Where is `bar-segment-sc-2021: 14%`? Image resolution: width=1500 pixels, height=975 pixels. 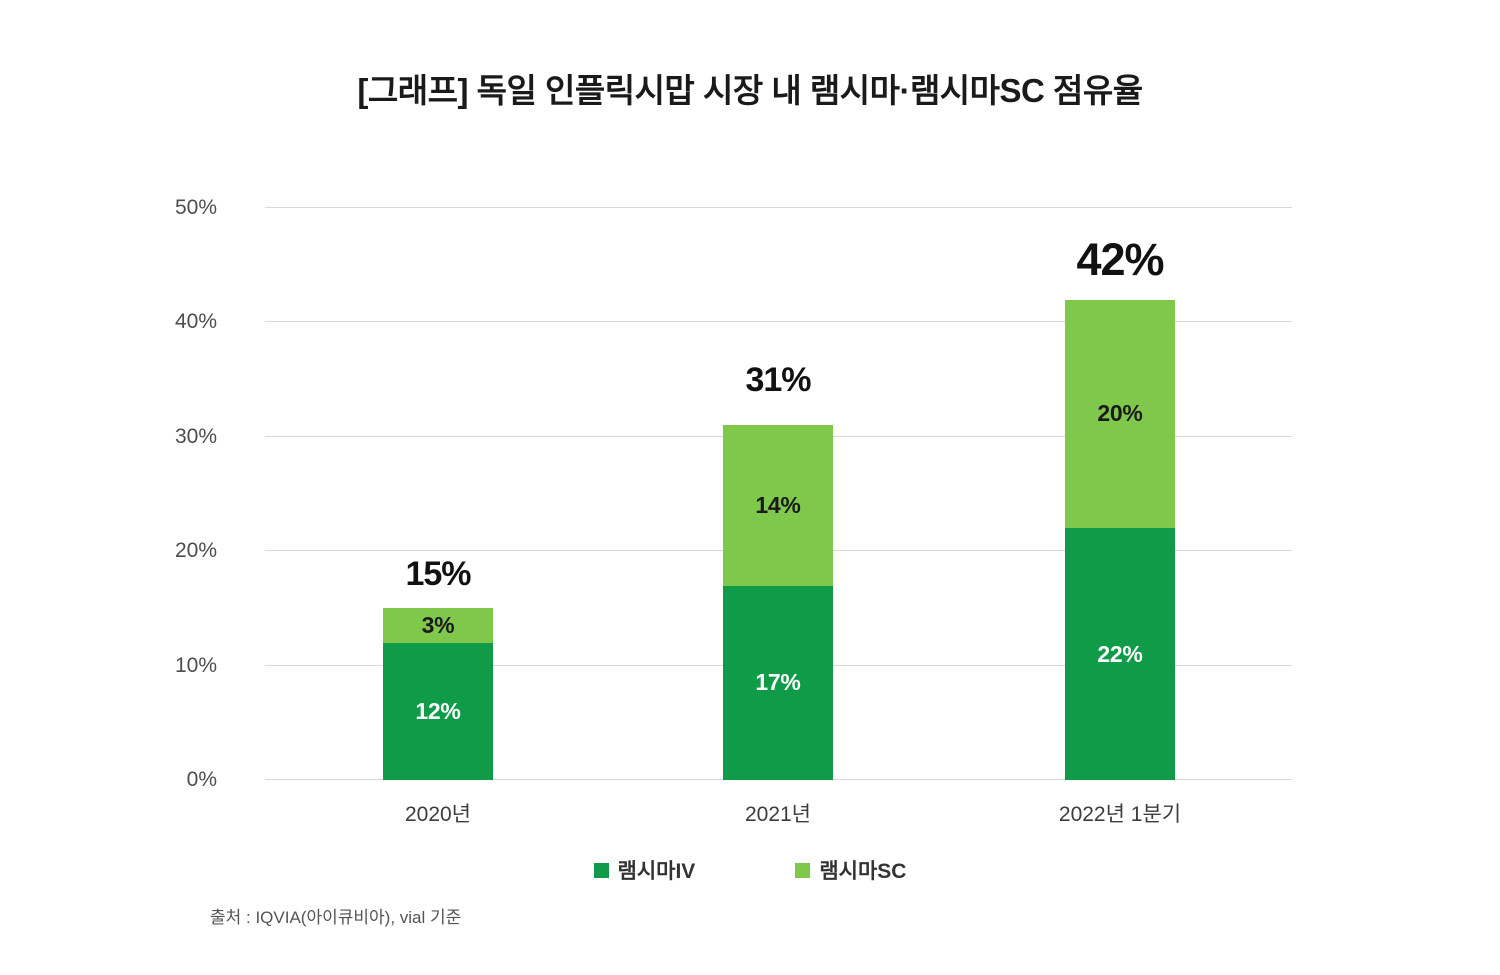 bar-segment-sc-2021: 14% is located at coordinates (778, 505).